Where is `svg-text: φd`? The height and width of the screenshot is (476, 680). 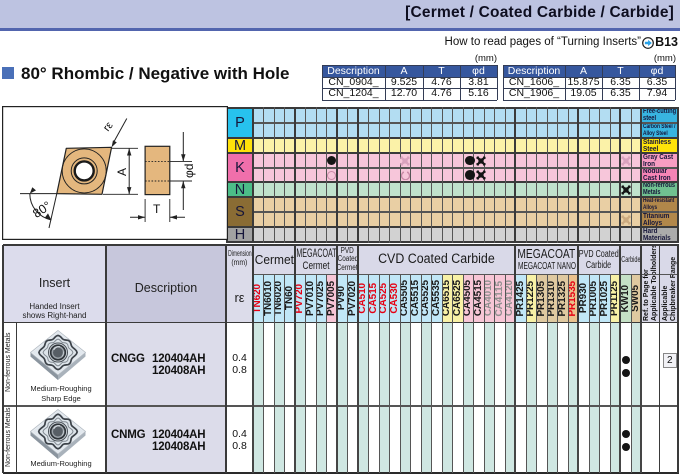 svg-text: φd is located at coordinates (189, 171).